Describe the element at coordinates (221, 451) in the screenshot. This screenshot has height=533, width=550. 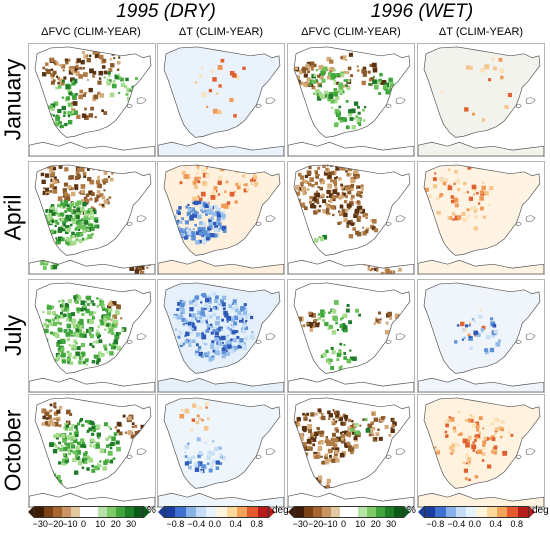
I see `map-panel-october-t-1995` at that location.